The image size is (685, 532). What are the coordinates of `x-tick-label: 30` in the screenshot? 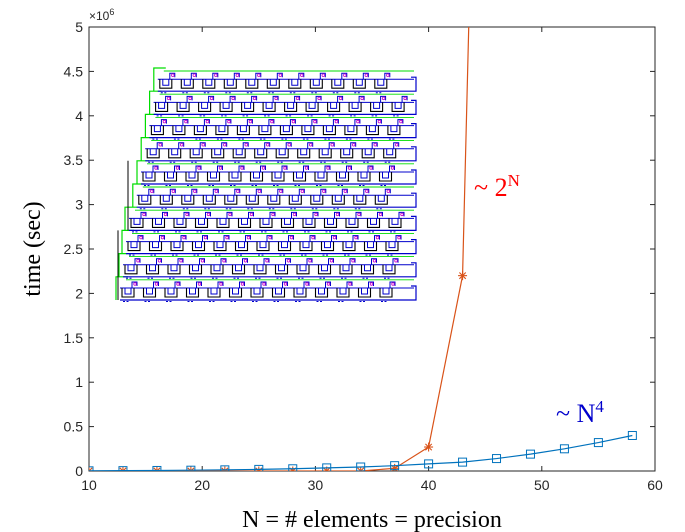 It's located at (316, 485).